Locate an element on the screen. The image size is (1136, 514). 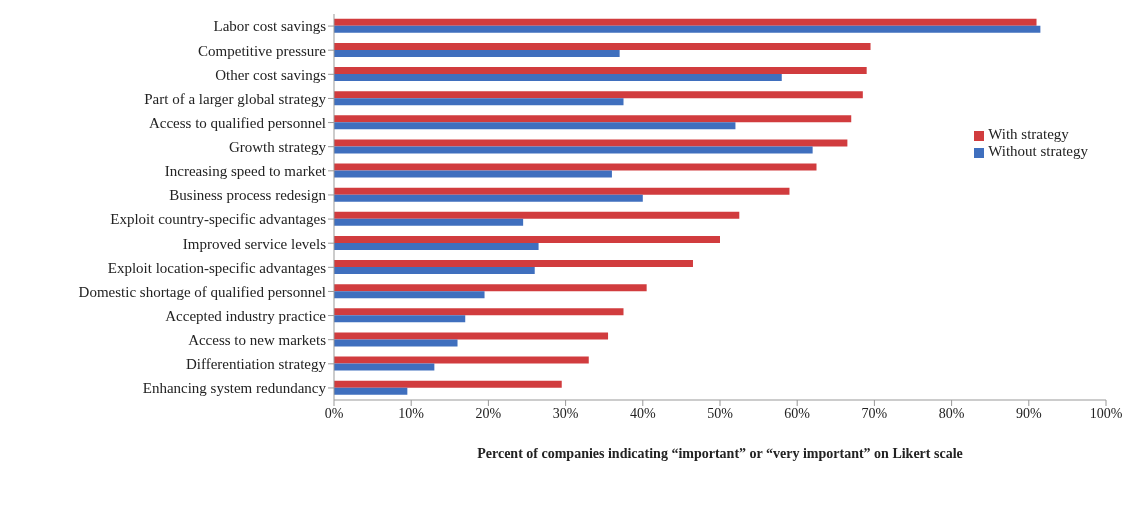
y-tick-label: Enhancing system redundancy is located at coordinates (234, 388).